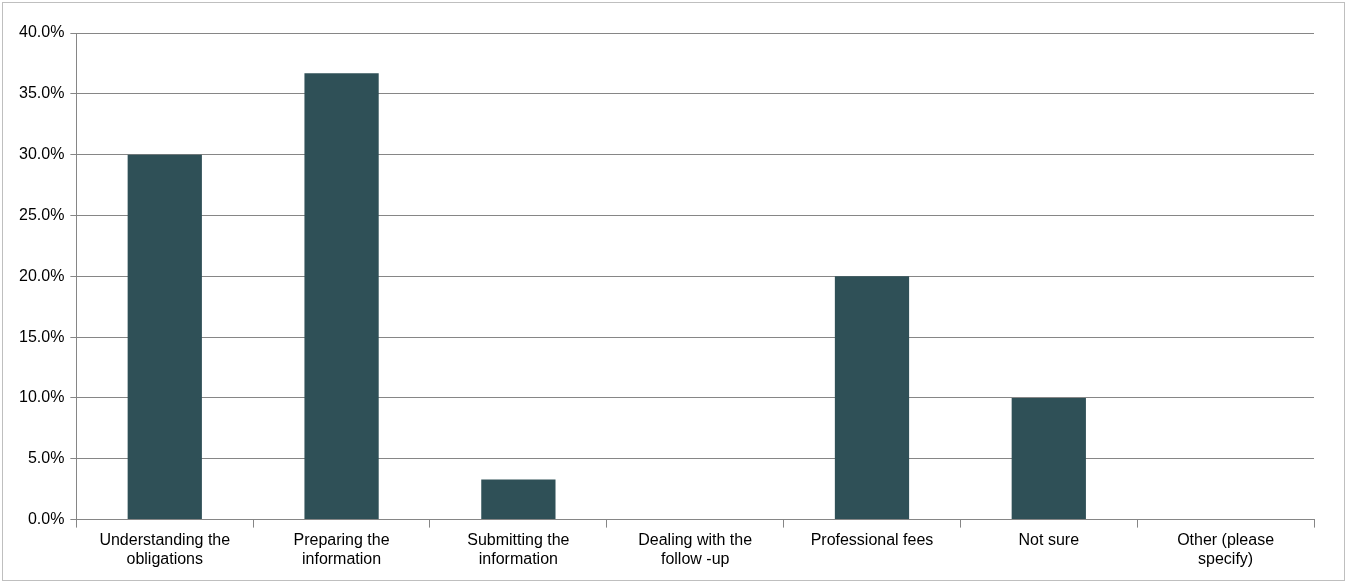 The image size is (1347, 583). What do you see at coordinates (41, 214) in the screenshot?
I see `y-tick-label: 25.0%` at bounding box center [41, 214].